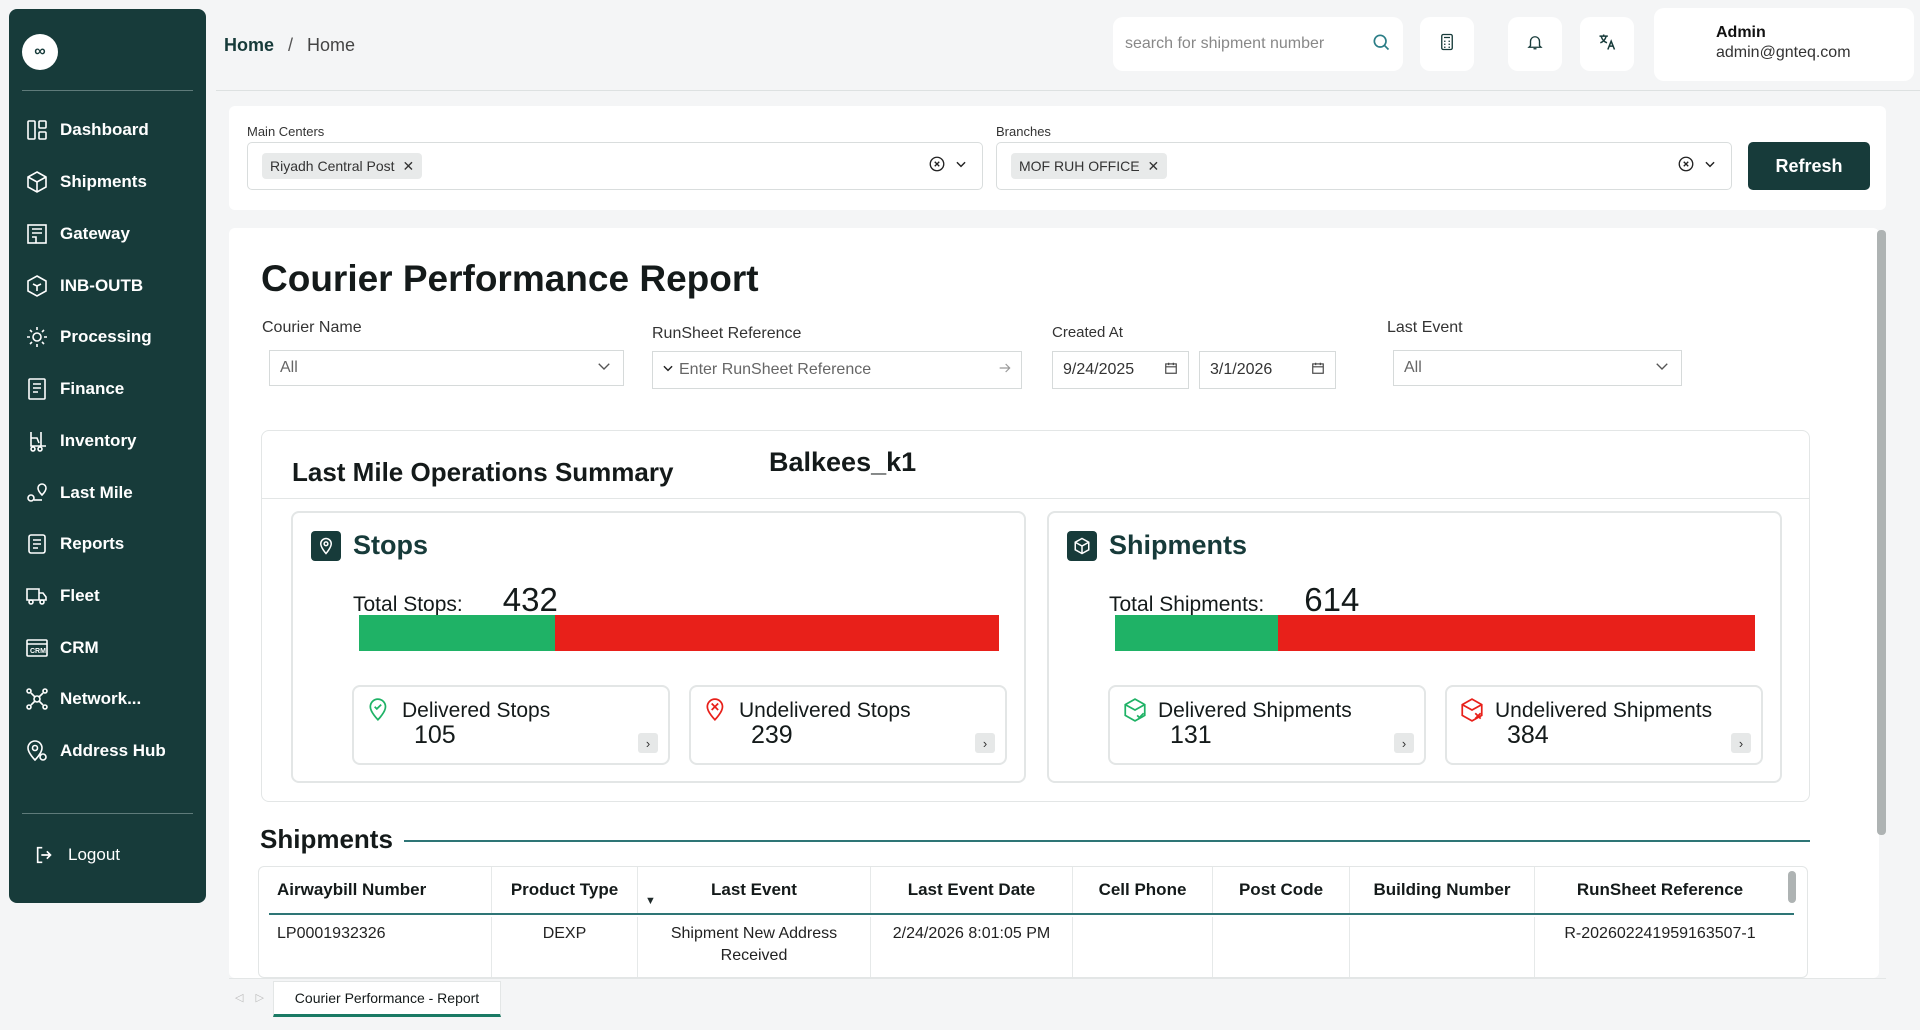 This screenshot has width=1920, height=1030. What do you see at coordinates (1267, 725) in the screenshot?
I see `delivered-shipments-card: Delivered Shipments 131 ›` at bounding box center [1267, 725].